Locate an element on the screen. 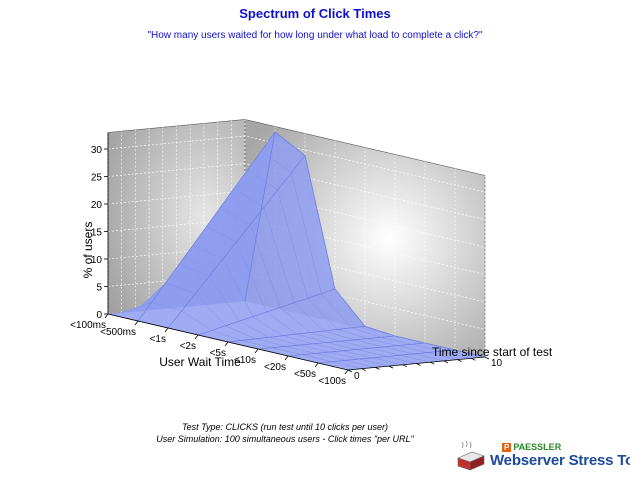 The width and height of the screenshot is (630, 480). chart-title: Spectrum of Click Times is located at coordinates (315, 13).